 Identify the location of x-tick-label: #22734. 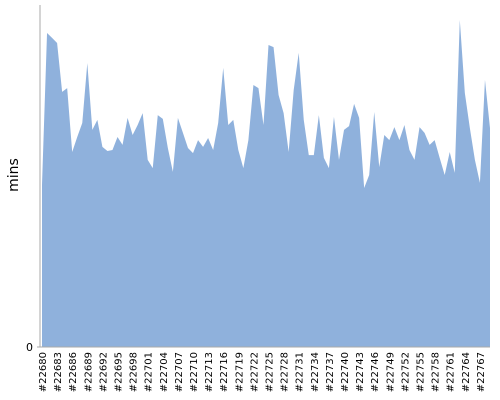
(315, 372).